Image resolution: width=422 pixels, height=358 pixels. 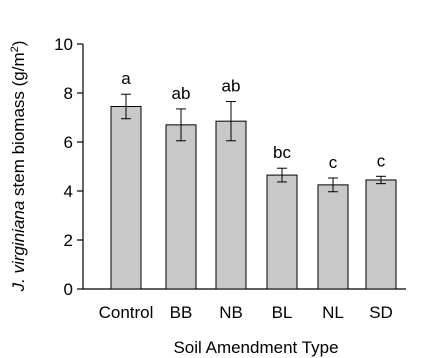 What do you see at coordinates (68, 289) in the screenshot?
I see `y-tick-label: 0` at bounding box center [68, 289].